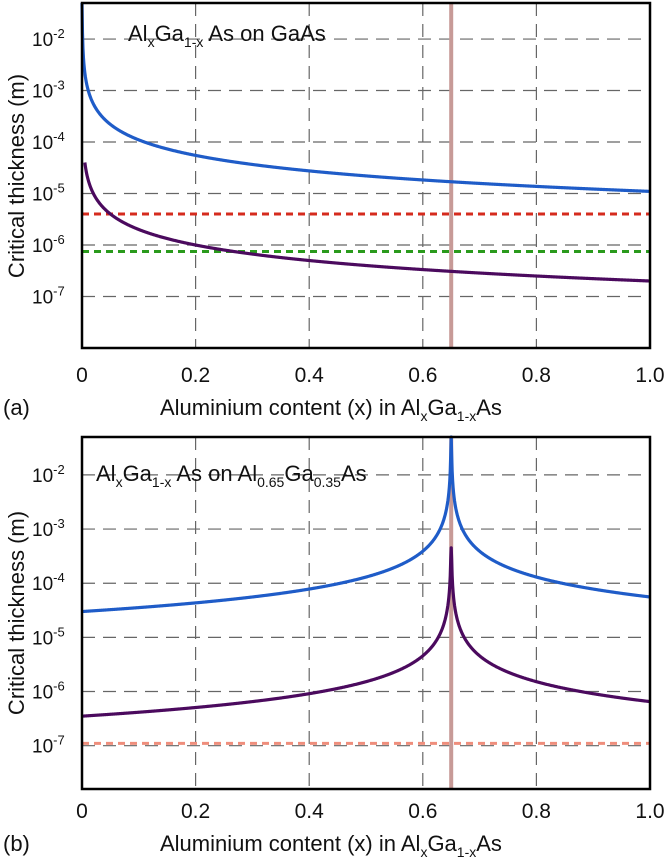 This screenshot has height=863, width=666. I want to click on panel-a-y-tick-label: 10⁻⁵, so click(48, 193).